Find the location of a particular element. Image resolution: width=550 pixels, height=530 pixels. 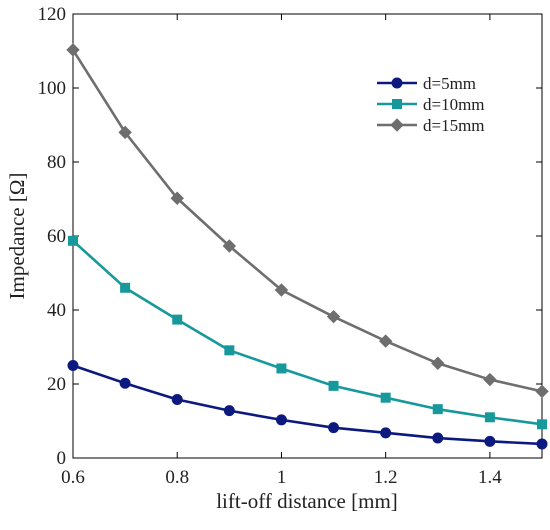

x-tick-label: 1 is located at coordinates (282, 477).